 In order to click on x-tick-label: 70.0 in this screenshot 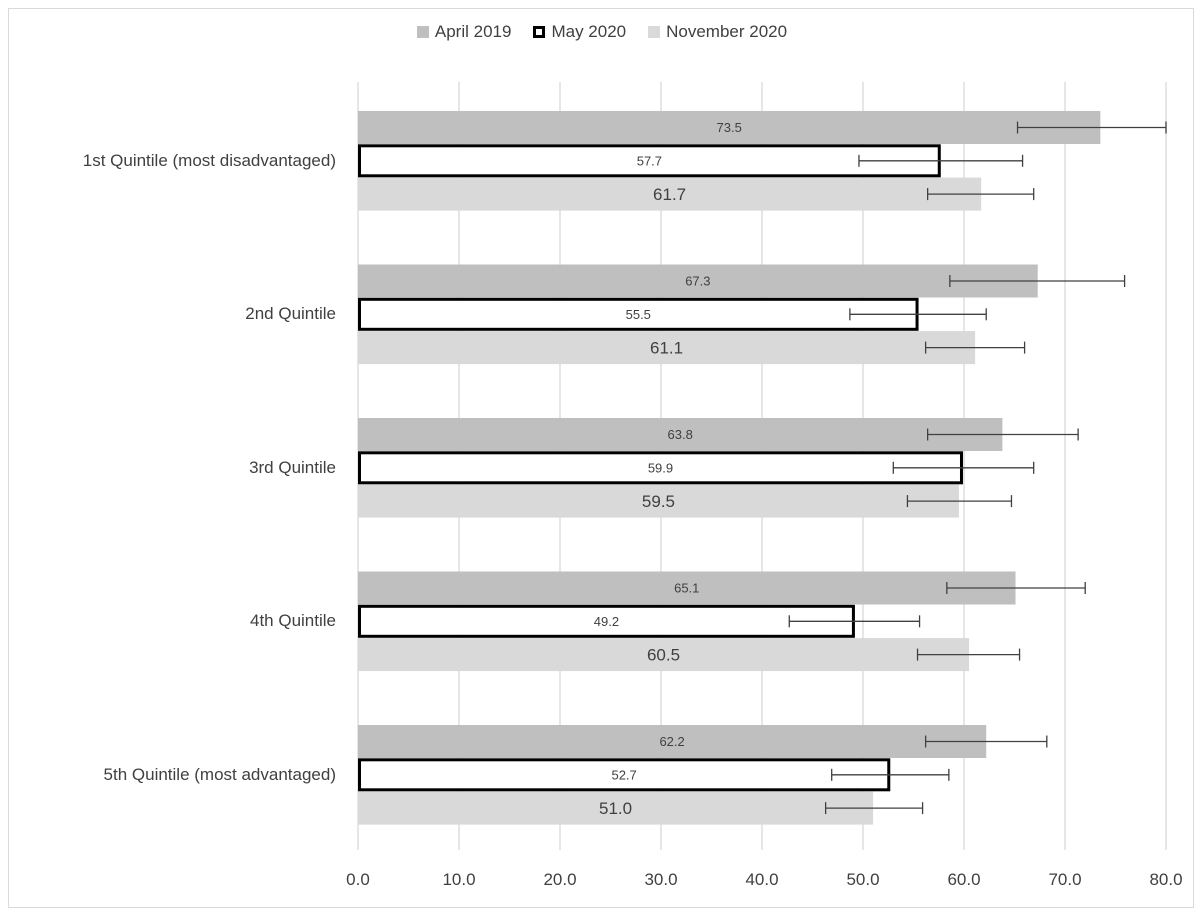, I will do `click(1065, 879)`.